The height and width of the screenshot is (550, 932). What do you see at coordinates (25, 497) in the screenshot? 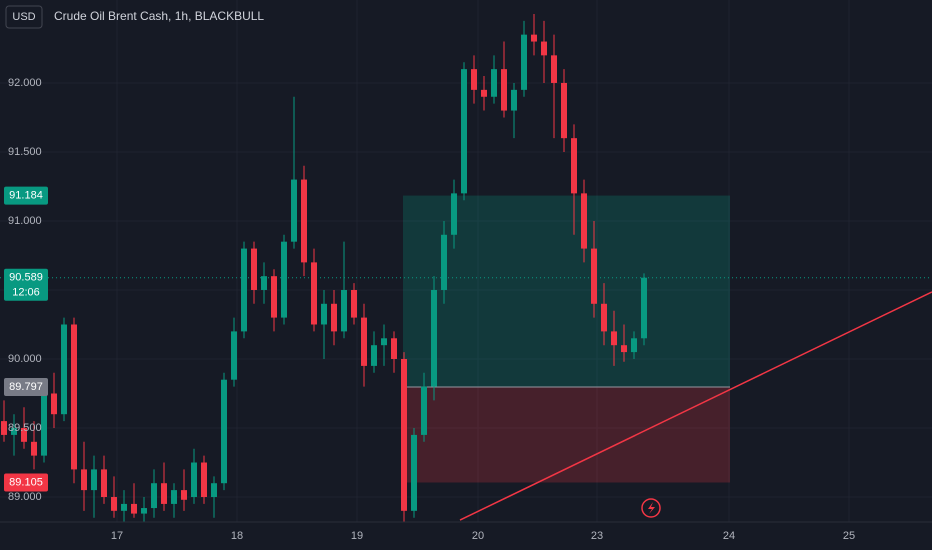
I see `y-tick-label: 89.000` at bounding box center [25, 497].